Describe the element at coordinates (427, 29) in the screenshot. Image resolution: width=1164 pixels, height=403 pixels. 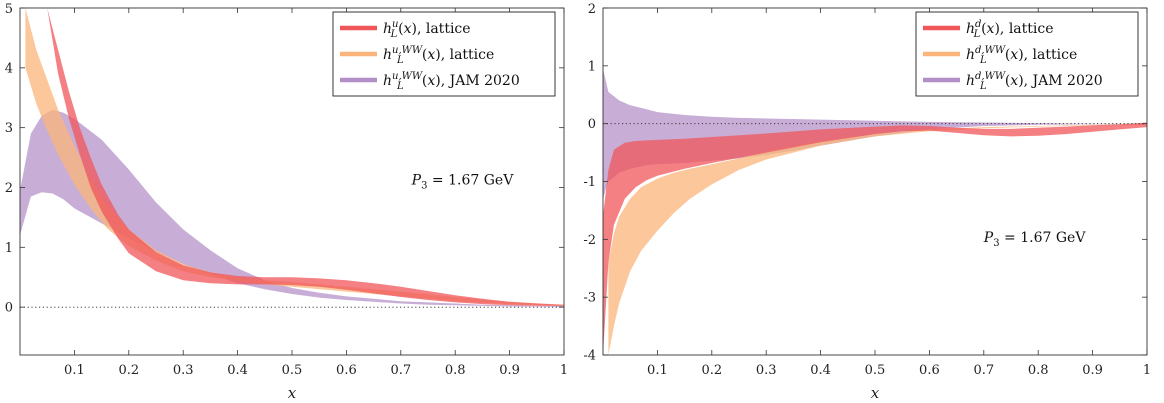
I see `legend-entry: hu L(x), lattice` at that location.